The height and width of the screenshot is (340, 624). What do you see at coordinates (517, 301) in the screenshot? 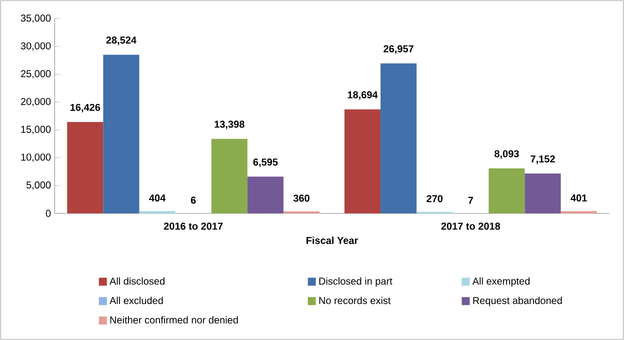
I see `legend-label: Request abandoned` at bounding box center [517, 301].